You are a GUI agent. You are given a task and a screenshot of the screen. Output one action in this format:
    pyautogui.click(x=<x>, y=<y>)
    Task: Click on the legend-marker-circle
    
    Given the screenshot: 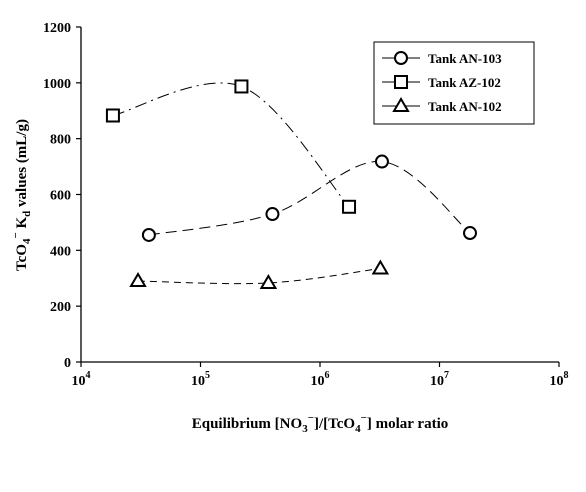 What is the action you would take?
    pyautogui.click(x=401, y=58)
    